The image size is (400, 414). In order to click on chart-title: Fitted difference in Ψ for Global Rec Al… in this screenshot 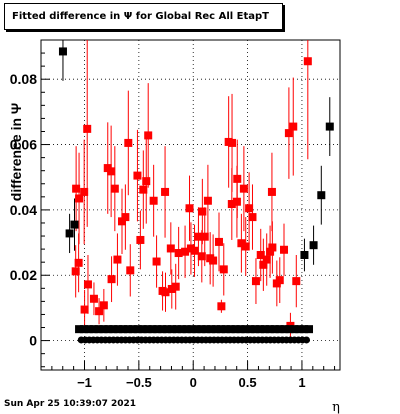, I will do `click(143, 16)`.